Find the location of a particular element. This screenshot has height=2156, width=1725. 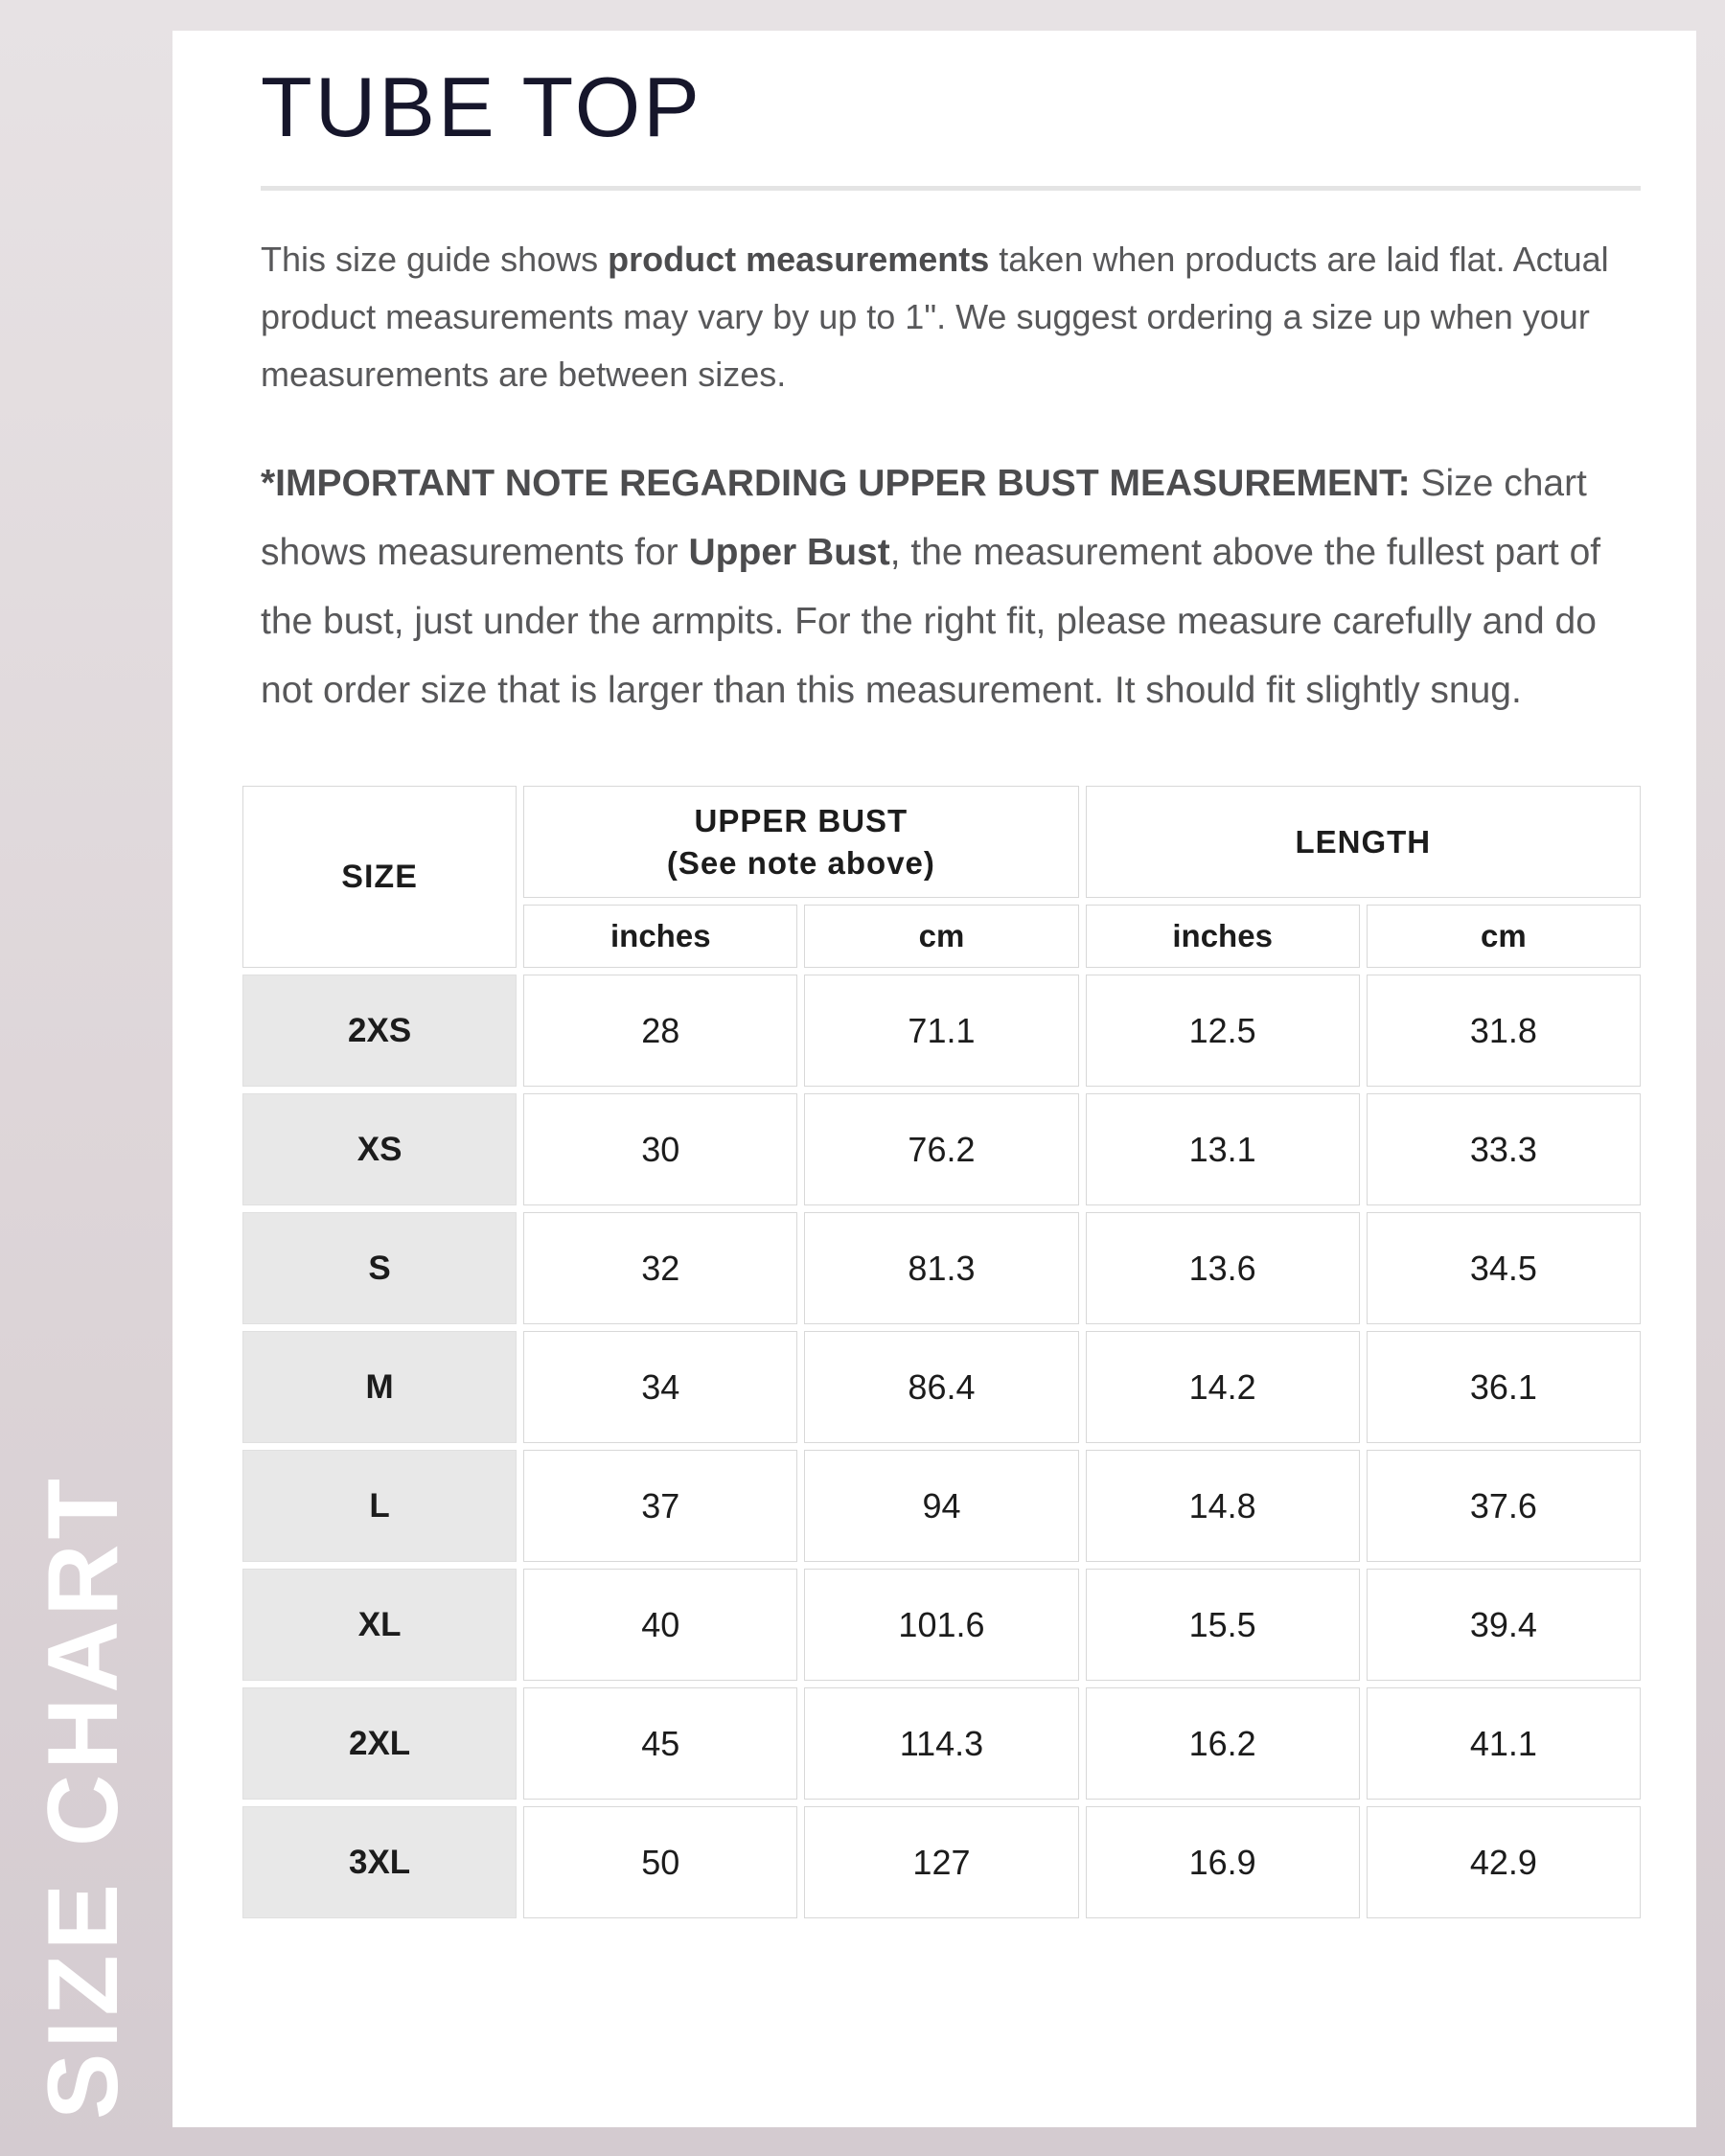

title-divider is located at coordinates (951, 188).